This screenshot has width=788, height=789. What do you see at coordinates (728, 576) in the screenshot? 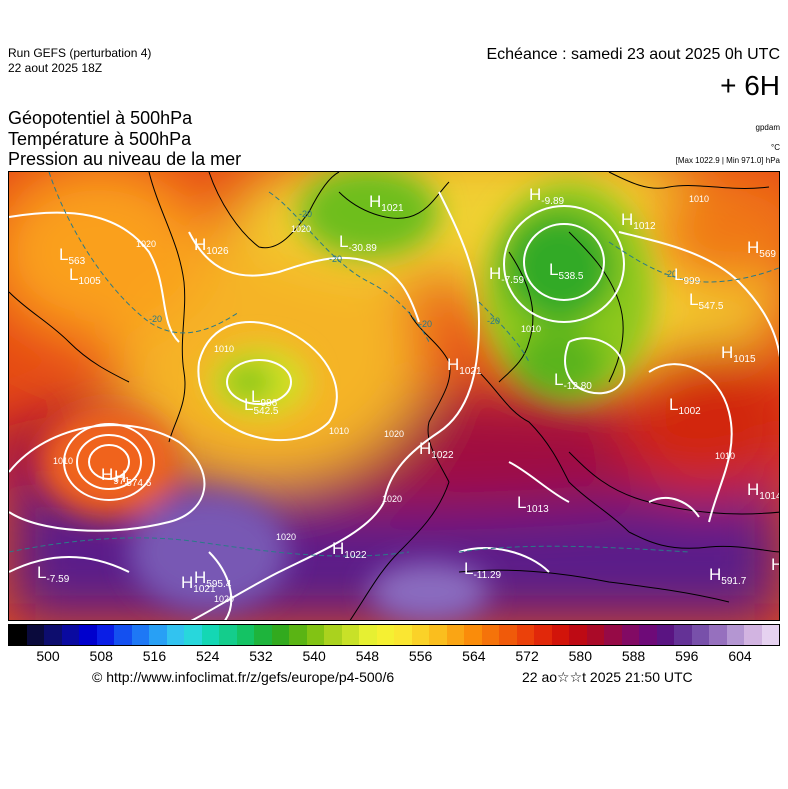
I see `high-pressure-label: H591.7` at bounding box center [728, 576].